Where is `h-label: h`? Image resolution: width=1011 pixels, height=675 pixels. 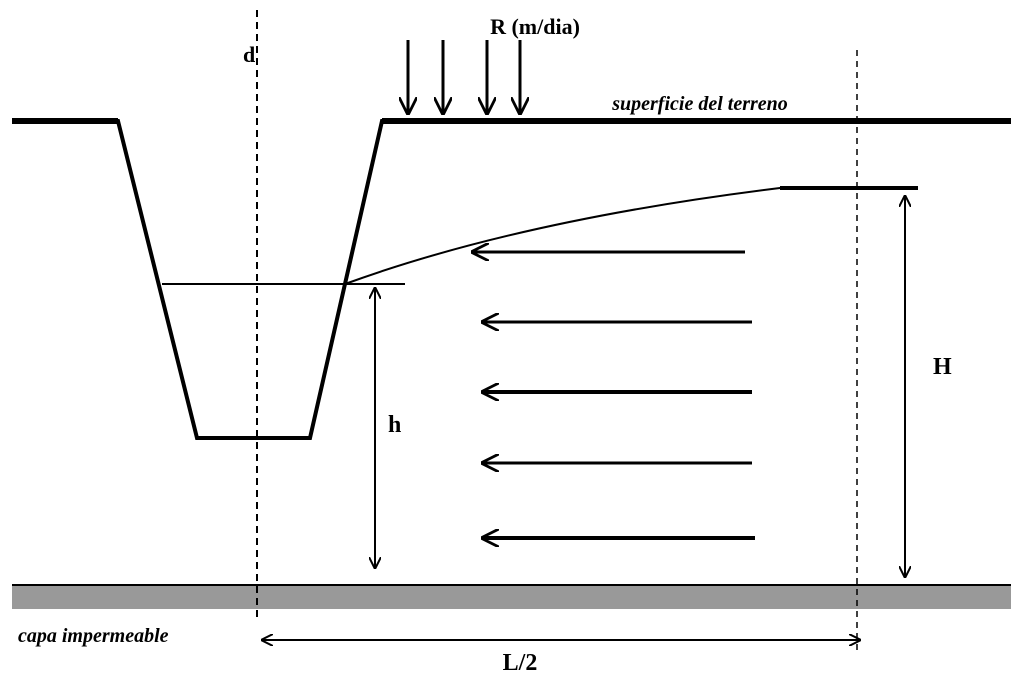 h-label: h is located at coordinates (394, 425).